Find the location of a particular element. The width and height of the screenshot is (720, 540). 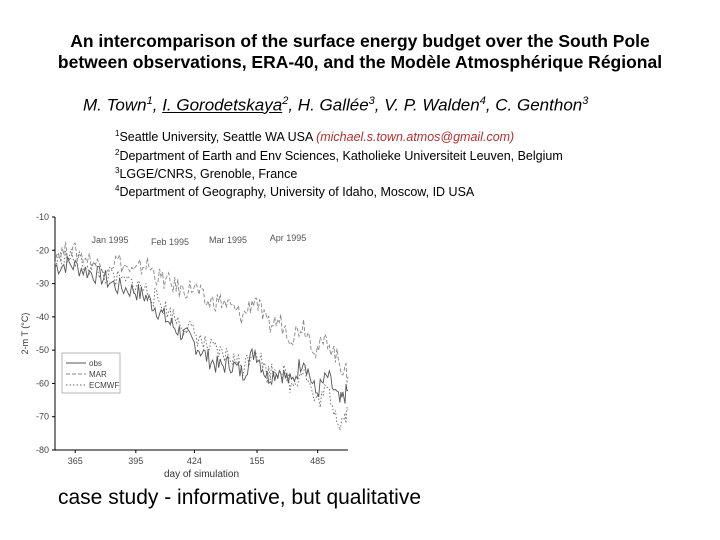

legend-label: ECMWF is located at coordinates (104, 385).